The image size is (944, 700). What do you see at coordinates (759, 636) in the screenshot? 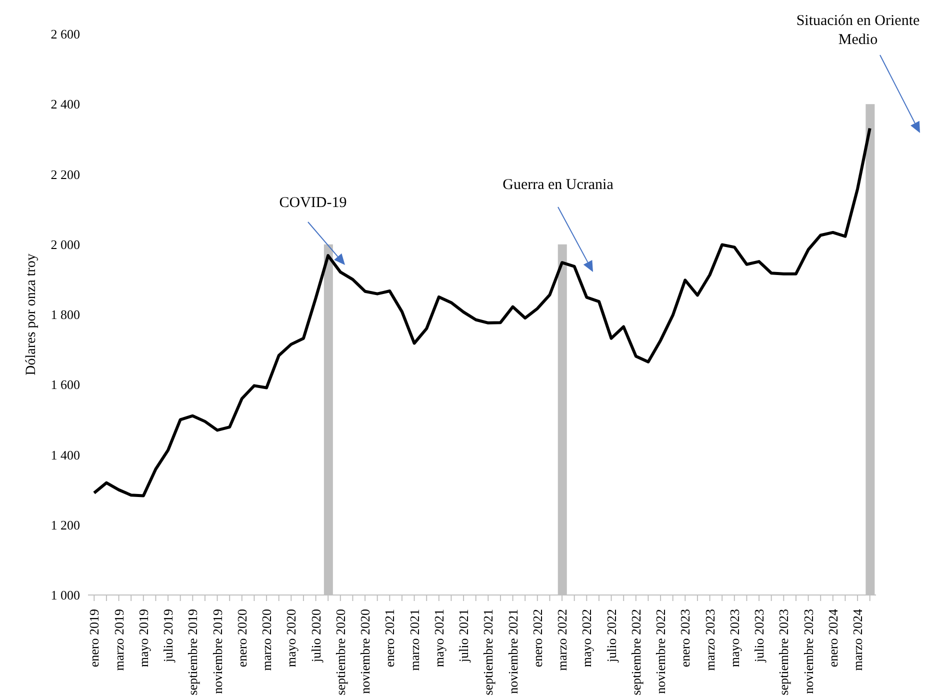
I see `x-tick-label: julio 2023` at bounding box center [759, 636].